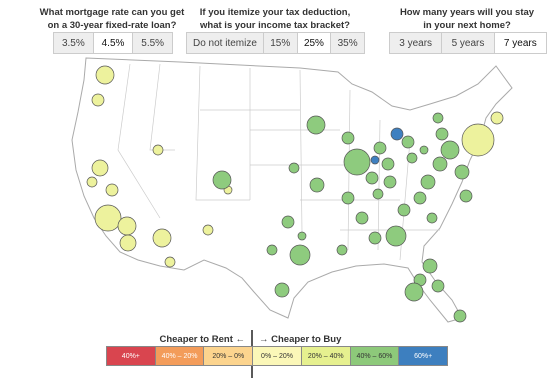 This screenshot has height=378, width=550. What do you see at coordinates (347, 43) in the screenshot?
I see `option-button: 35%` at bounding box center [347, 43].